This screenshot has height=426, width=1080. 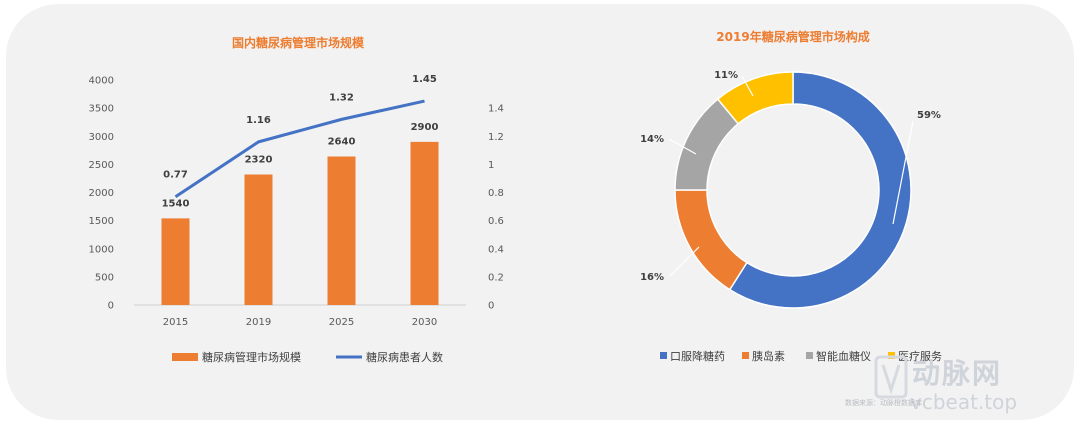 What do you see at coordinates (697, 356) in the screenshot?
I see `legend-label: 口服降糖药` at bounding box center [697, 356].